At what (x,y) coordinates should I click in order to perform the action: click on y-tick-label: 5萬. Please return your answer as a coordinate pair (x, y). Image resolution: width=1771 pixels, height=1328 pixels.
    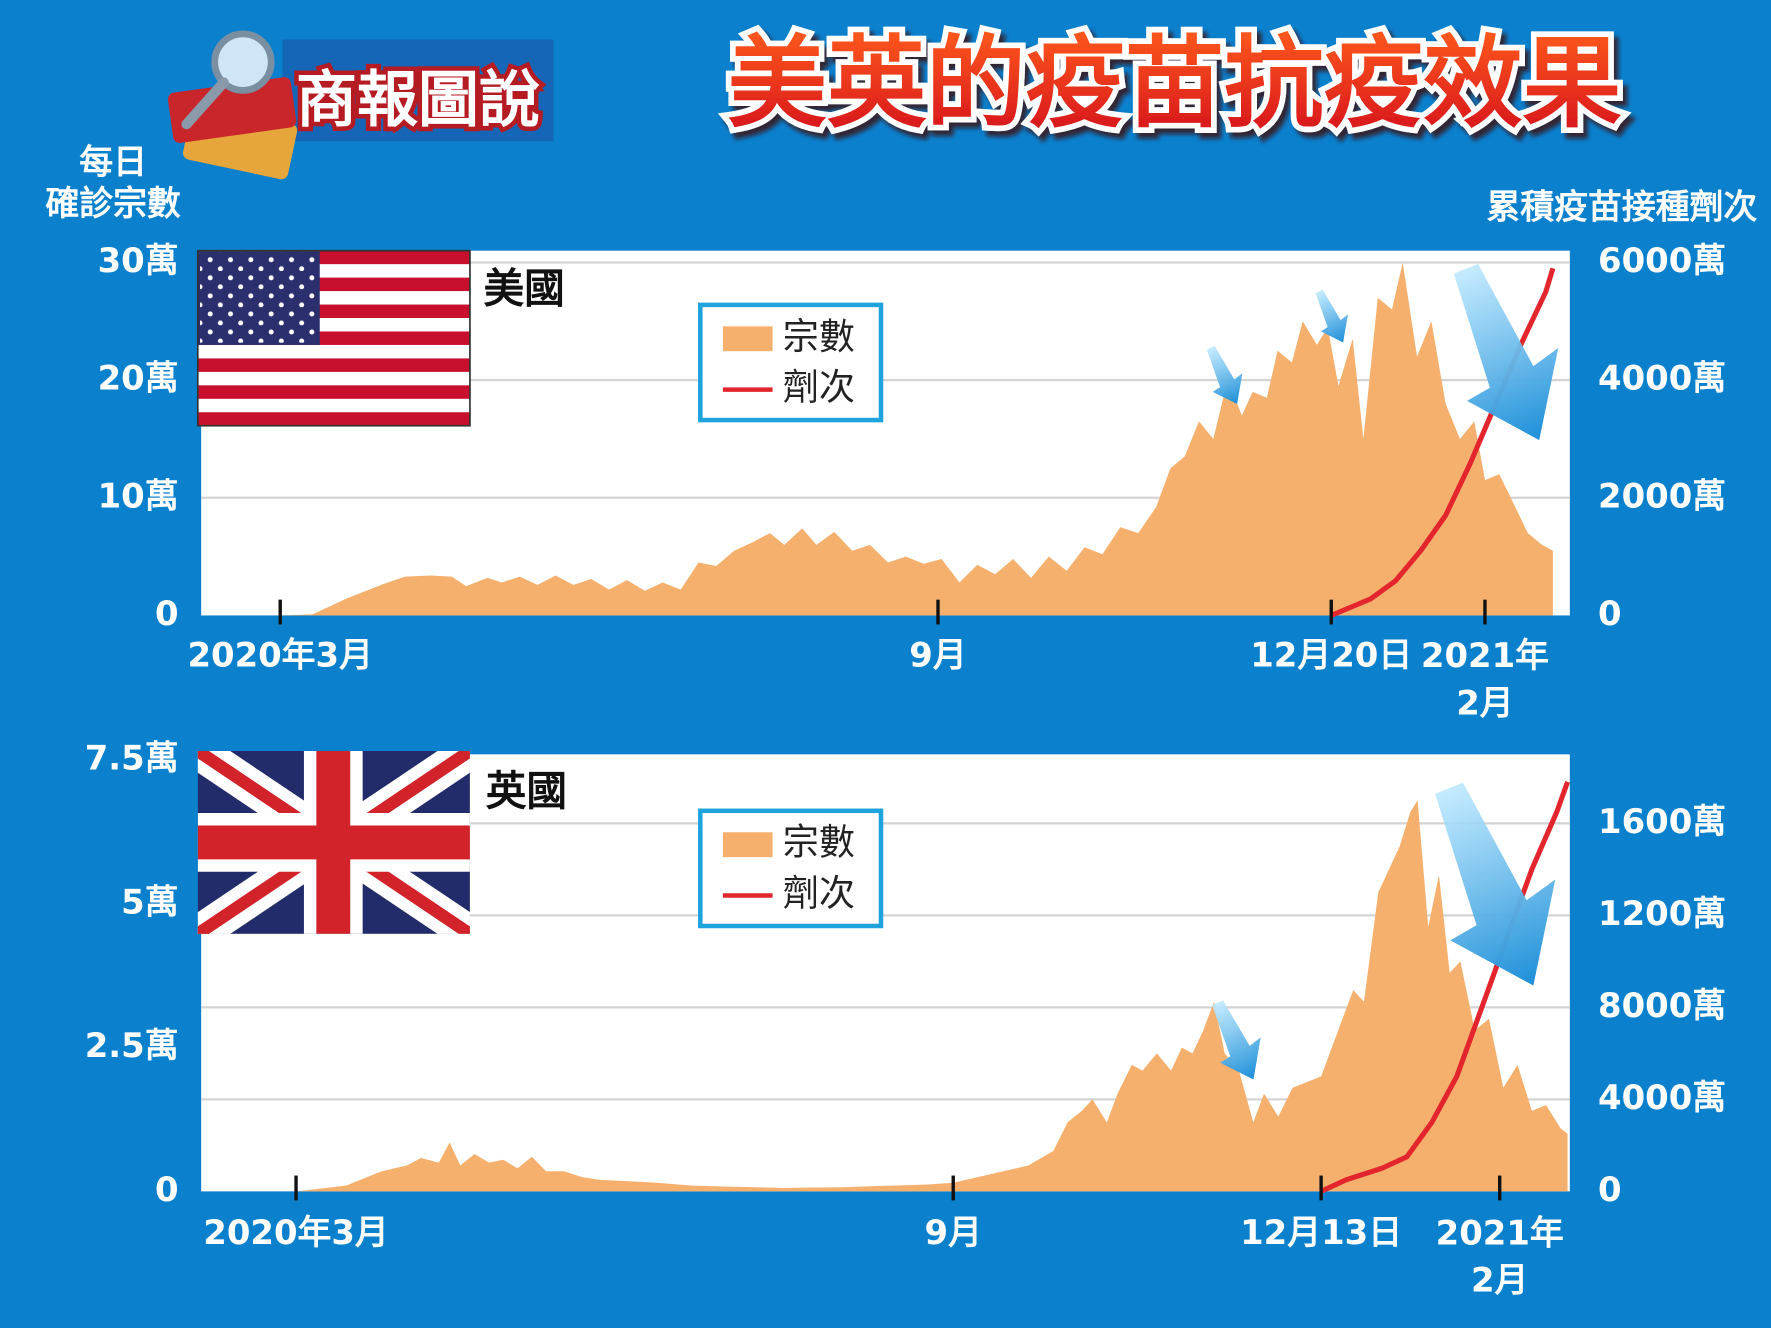
    Looking at the image, I should click on (149, 901).